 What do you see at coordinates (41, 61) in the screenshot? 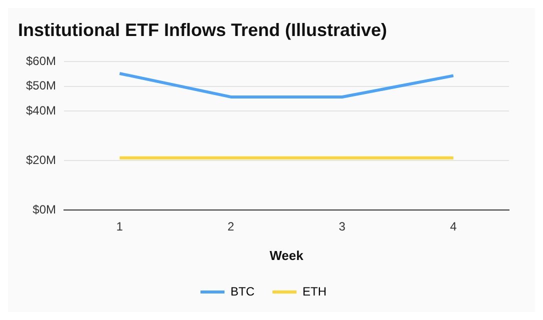
I see `y-tick-label: $60M` at bounding box center [41, 61].